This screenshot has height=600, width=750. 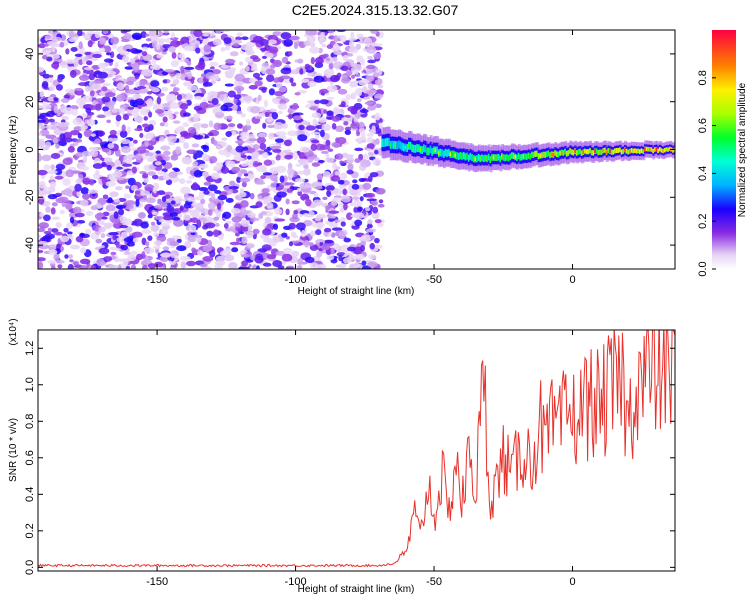 What do you see at coordinates (703, 77) in the screenshot?
I see `colorbar-tick-label: 0.8` at bounding box center [703, 77].